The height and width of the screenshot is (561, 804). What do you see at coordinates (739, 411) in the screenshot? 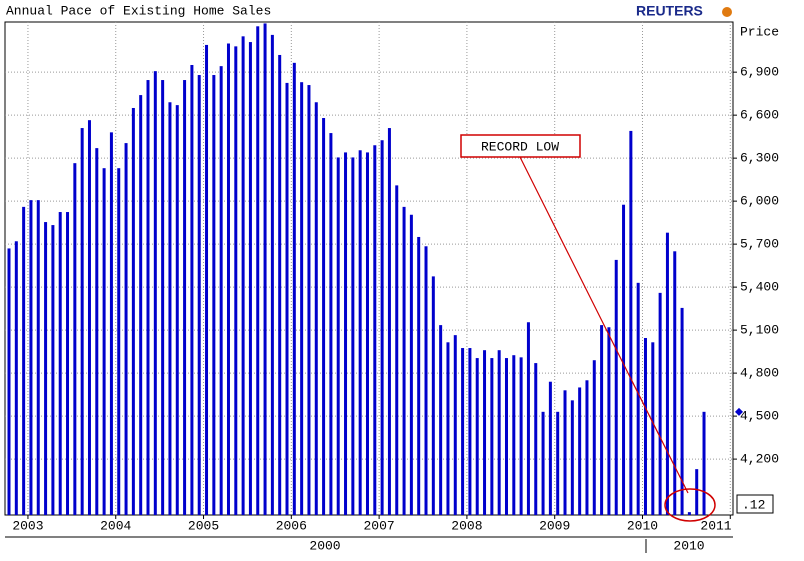
I see `last-value-marker` at bounding box center [739, 411].